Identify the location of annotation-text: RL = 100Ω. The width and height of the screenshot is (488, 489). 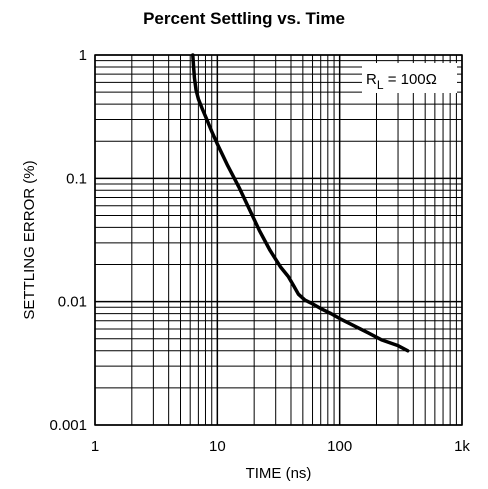
(401, 81).